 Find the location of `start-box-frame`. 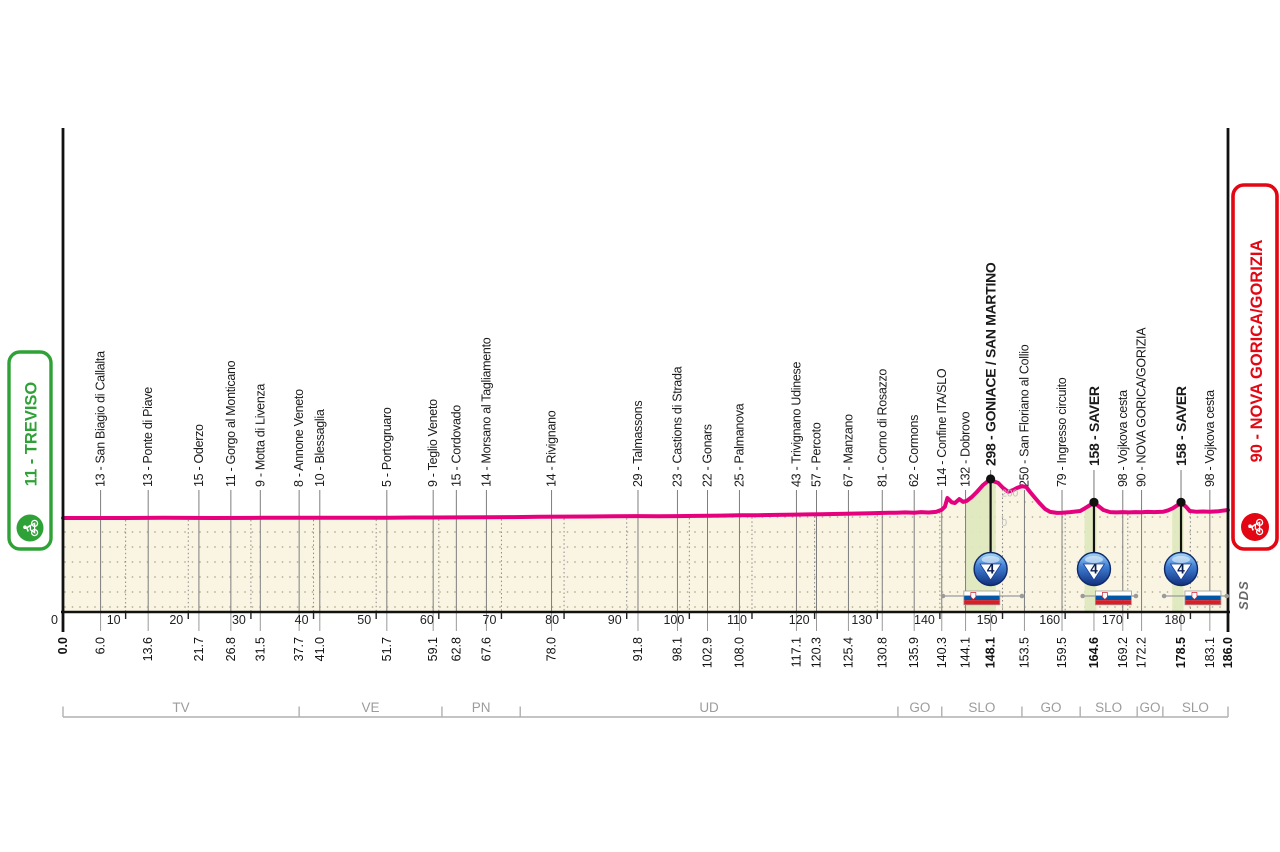

start-box-frame is located at coordinates (30, 450).